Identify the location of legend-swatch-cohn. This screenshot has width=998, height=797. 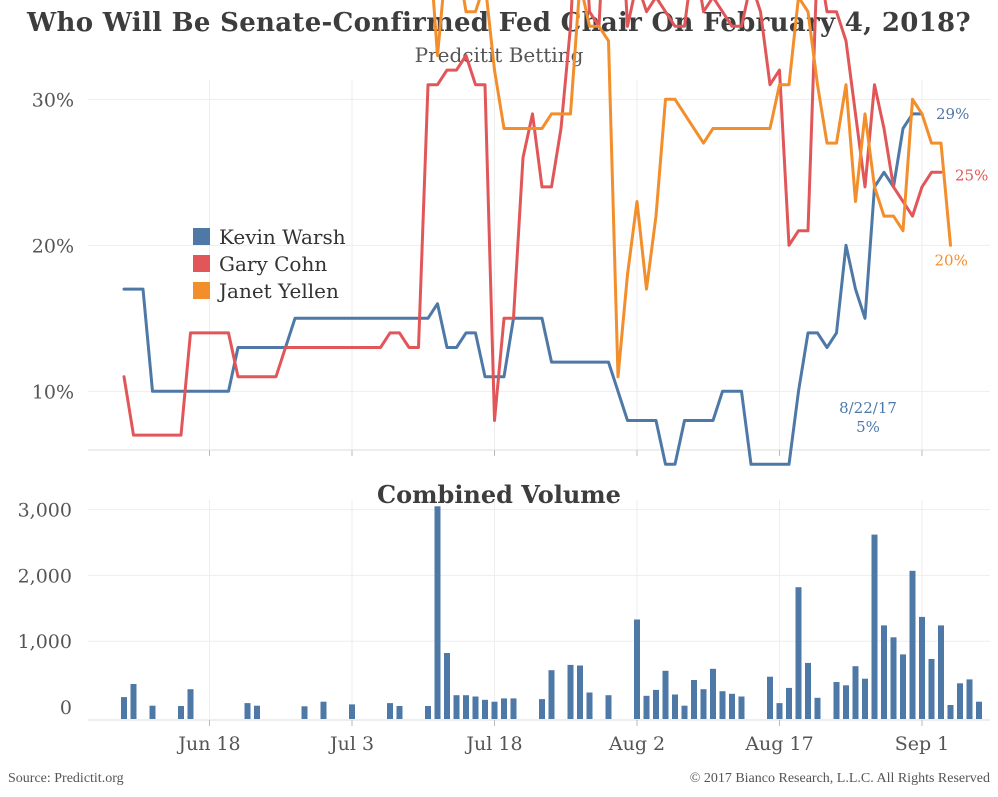
(201, 263).